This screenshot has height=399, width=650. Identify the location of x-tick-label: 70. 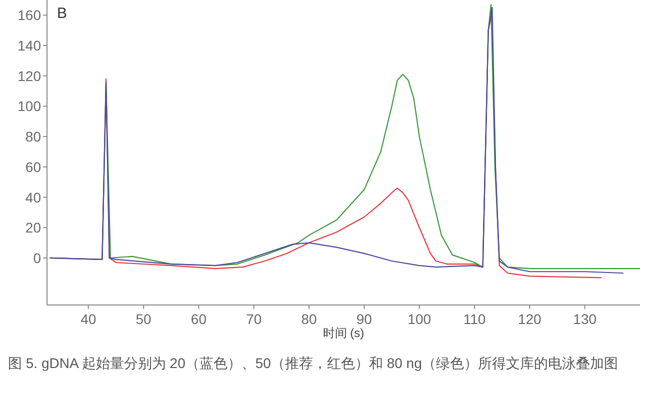
(254, 319).